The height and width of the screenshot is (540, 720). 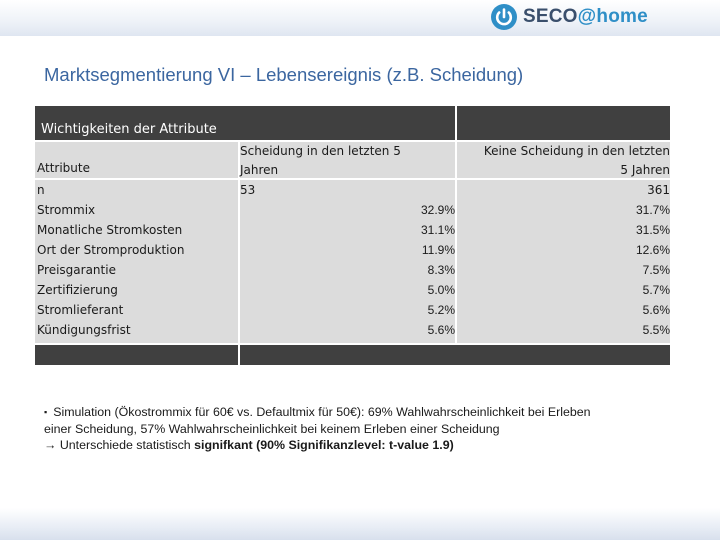 I want to click on scheidung-column: 53 32.9% 31.1% 11.9% 8.3% 5.0% 5.2% 5.6%, so click(x=347, y=261).